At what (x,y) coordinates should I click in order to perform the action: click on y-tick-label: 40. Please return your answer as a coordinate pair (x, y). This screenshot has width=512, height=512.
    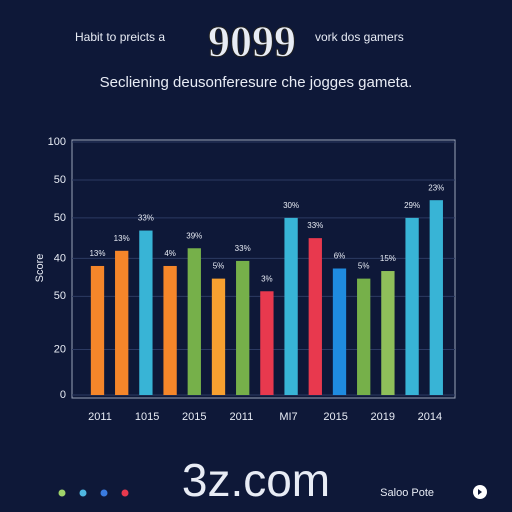
    Looking at the image, I should click on (60, 258).